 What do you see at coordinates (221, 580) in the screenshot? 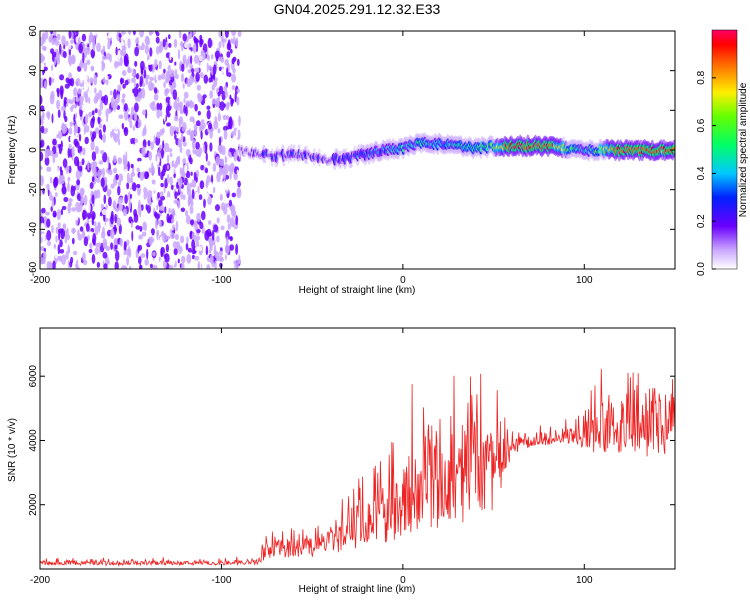
I see `x-tick-label: -100` at bounding box center [221, 580].